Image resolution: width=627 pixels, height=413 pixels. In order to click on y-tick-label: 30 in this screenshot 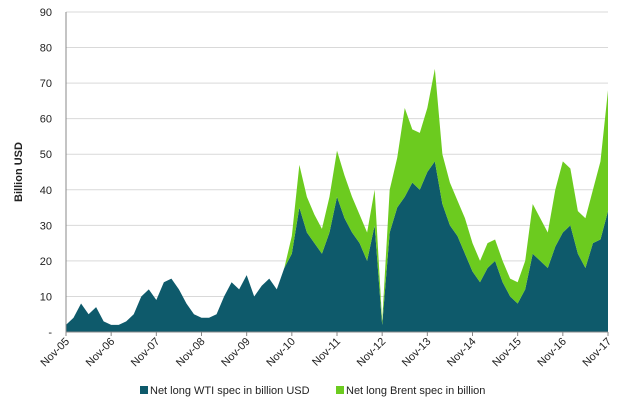, I will do `click(46, 226)`.